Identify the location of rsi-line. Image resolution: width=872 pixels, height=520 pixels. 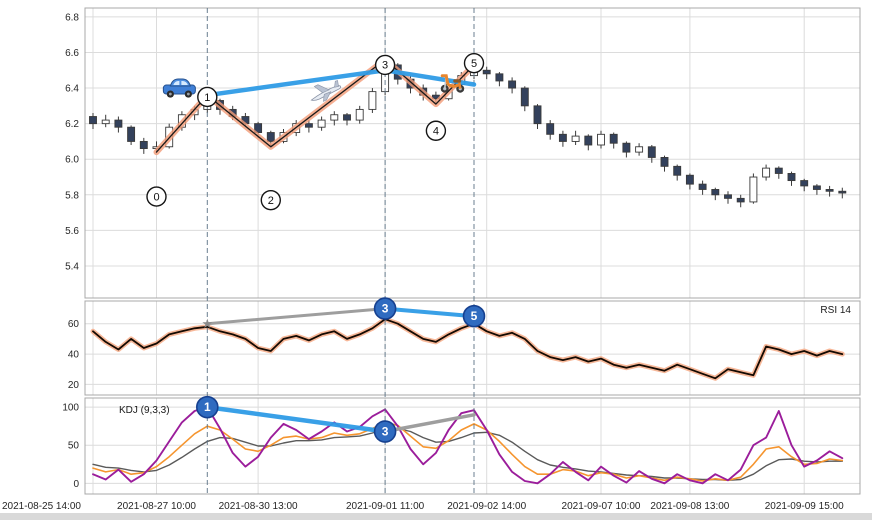
(468, 349).